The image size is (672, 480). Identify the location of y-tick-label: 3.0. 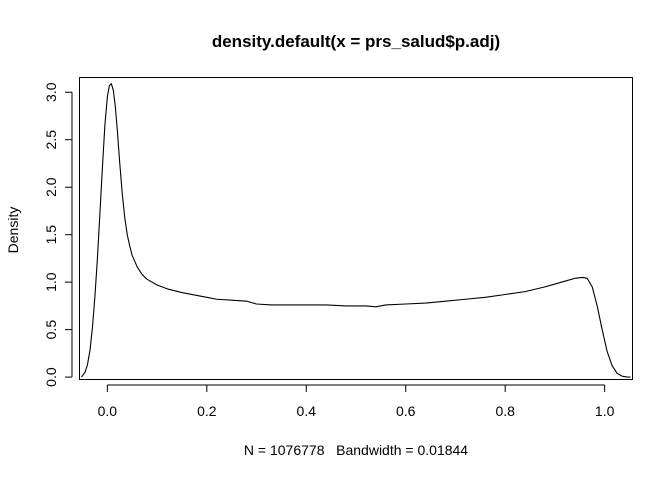
(51, 92).